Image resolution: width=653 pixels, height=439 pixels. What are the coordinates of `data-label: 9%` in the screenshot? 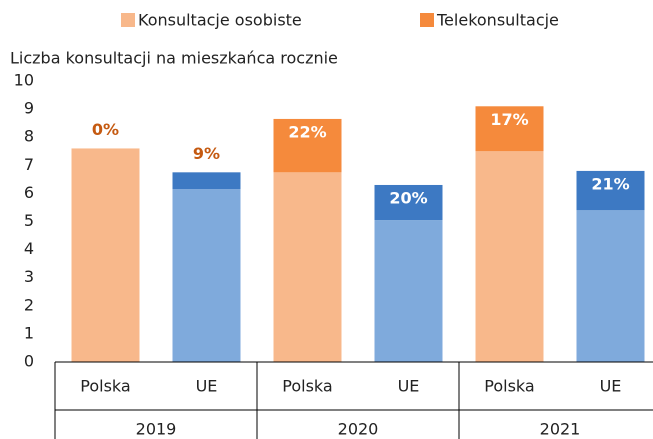 It's located at (206, 153).